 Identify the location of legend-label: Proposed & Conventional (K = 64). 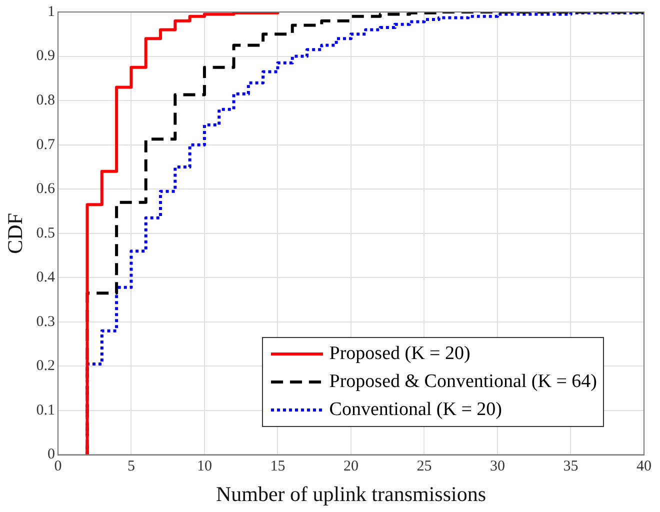
(463, 381).